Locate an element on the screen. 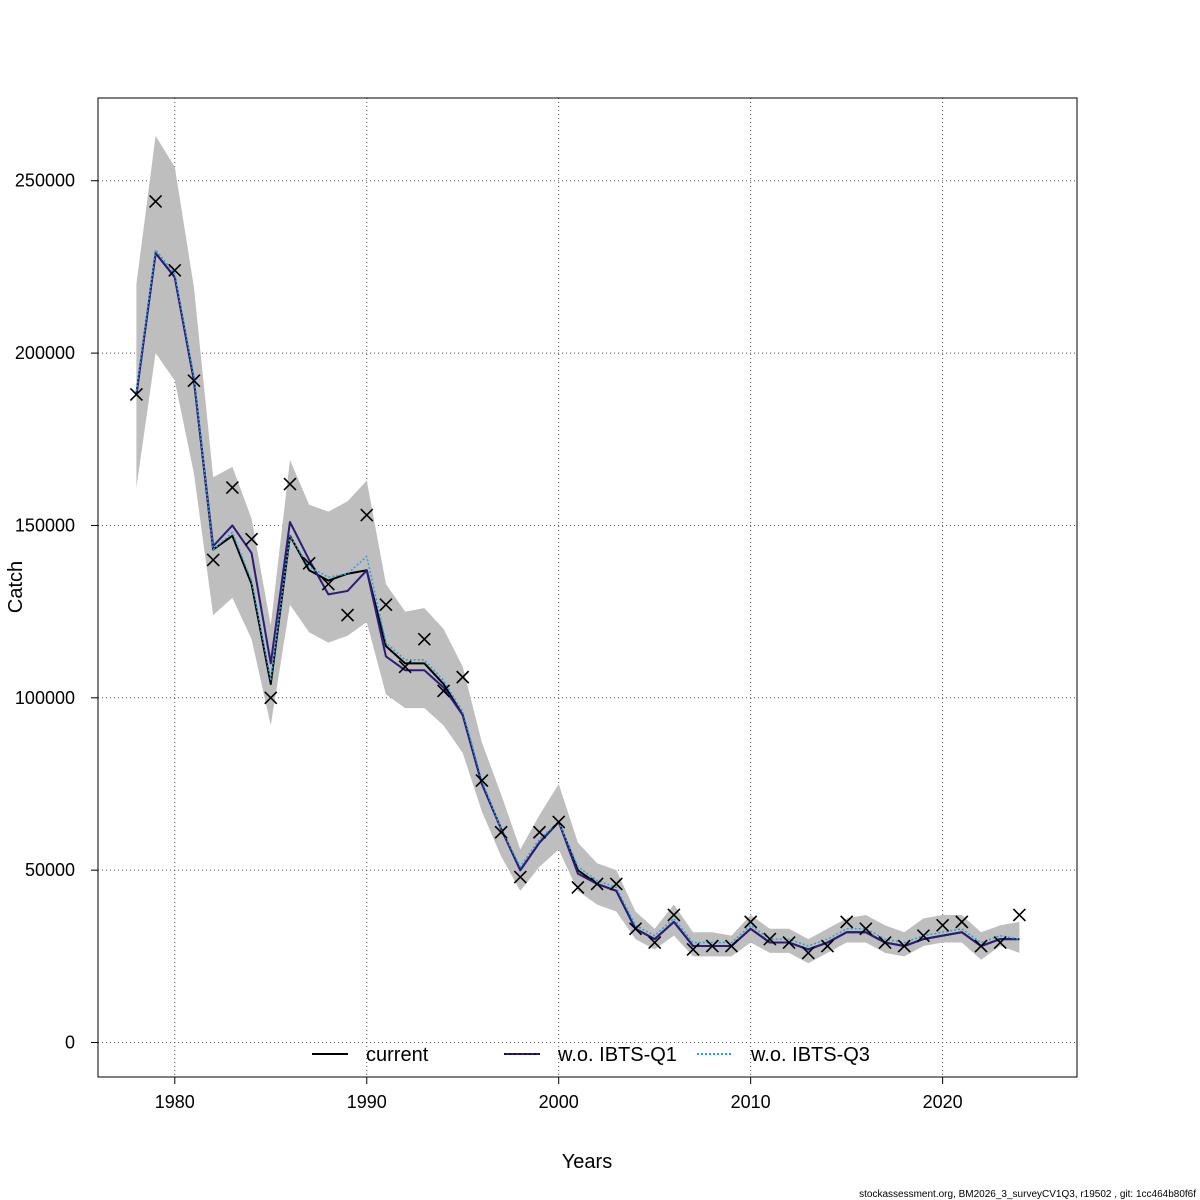 This screenshot has width=1200, height=1200. y-tick-label: 250000 is located at coordinates (45, 181).